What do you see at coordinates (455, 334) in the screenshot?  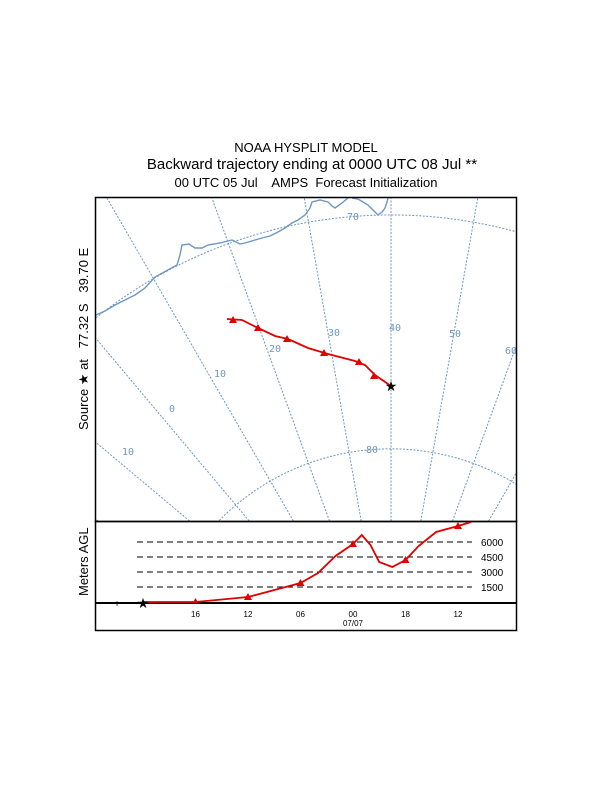 I see `meridian-label: 50` at bounding box center [455, 334].